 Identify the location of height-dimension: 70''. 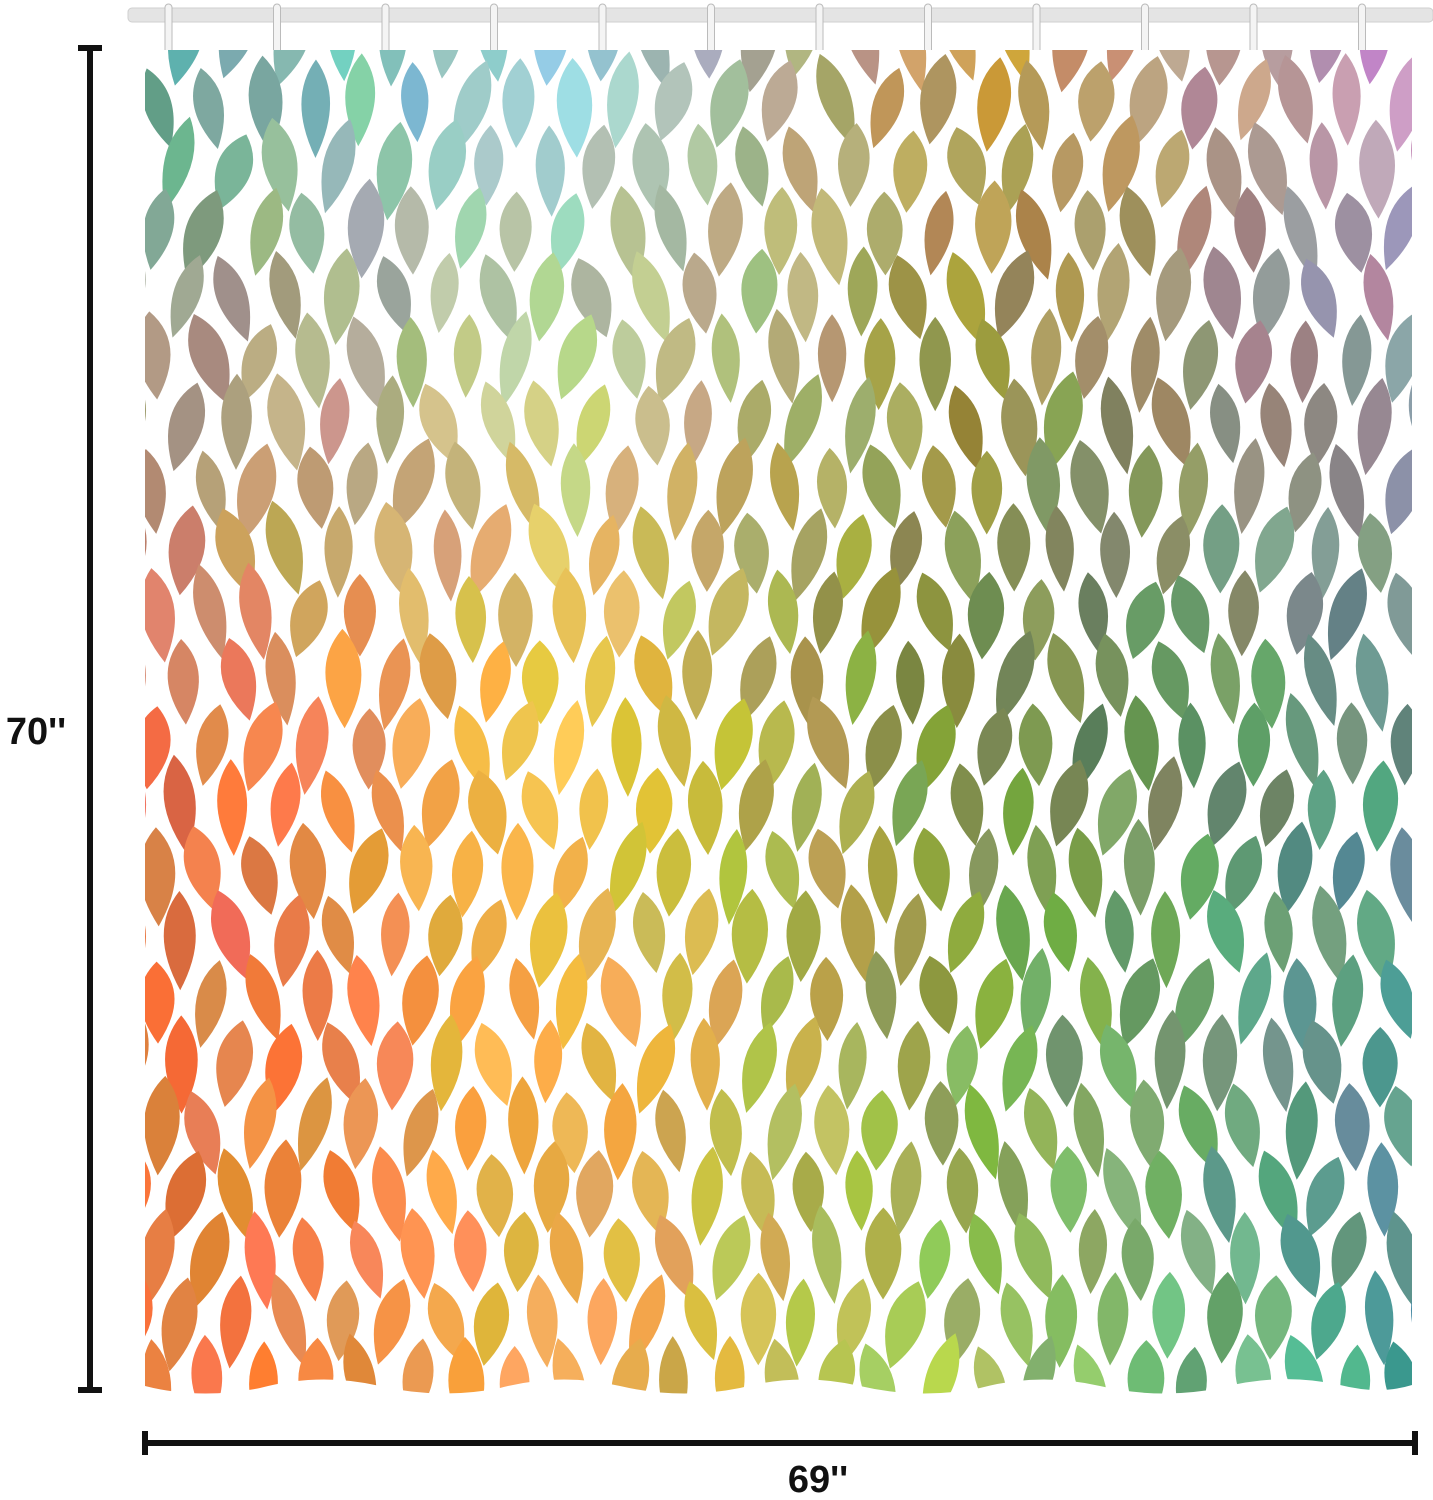
(54, 719).